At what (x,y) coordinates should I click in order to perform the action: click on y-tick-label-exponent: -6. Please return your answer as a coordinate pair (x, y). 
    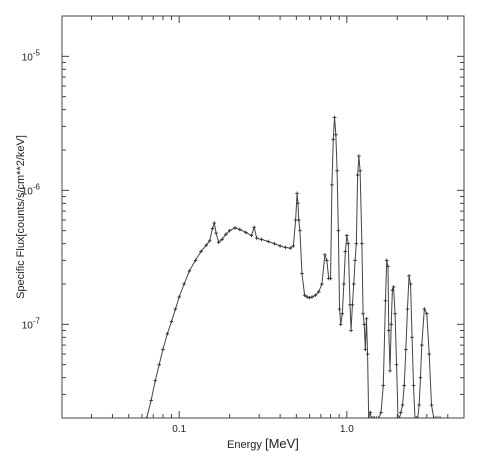
    Looking at the image, I should click on (37, 186).